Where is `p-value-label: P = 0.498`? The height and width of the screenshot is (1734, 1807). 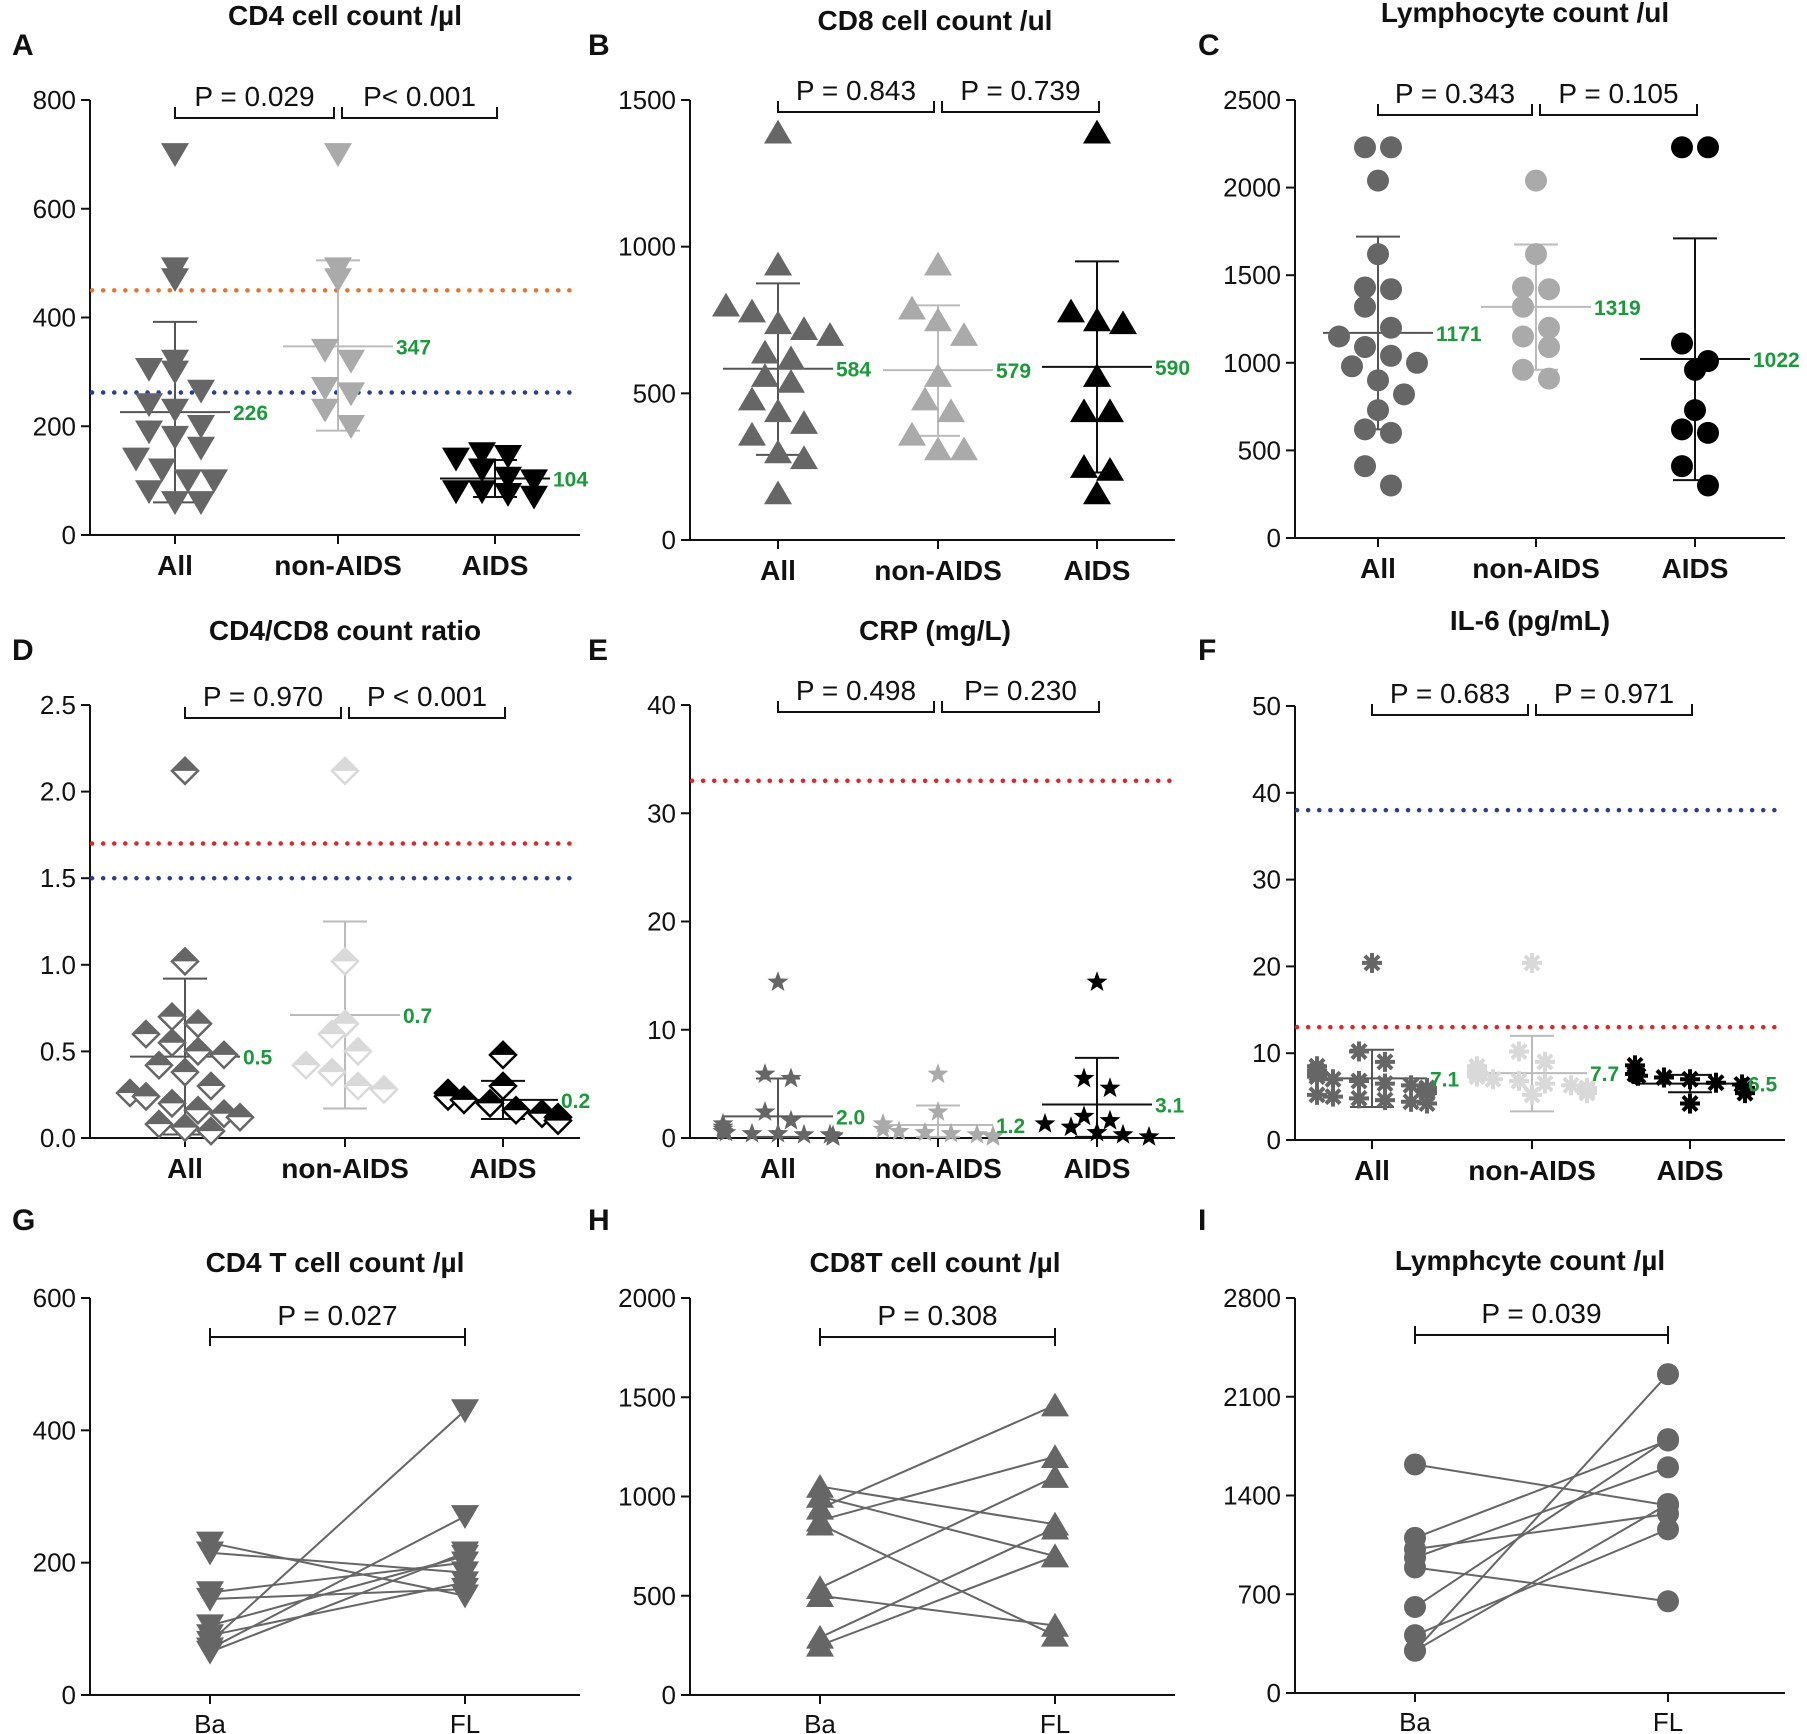 p-value-label: P = 0.498 is located at coordinates (856, 690).